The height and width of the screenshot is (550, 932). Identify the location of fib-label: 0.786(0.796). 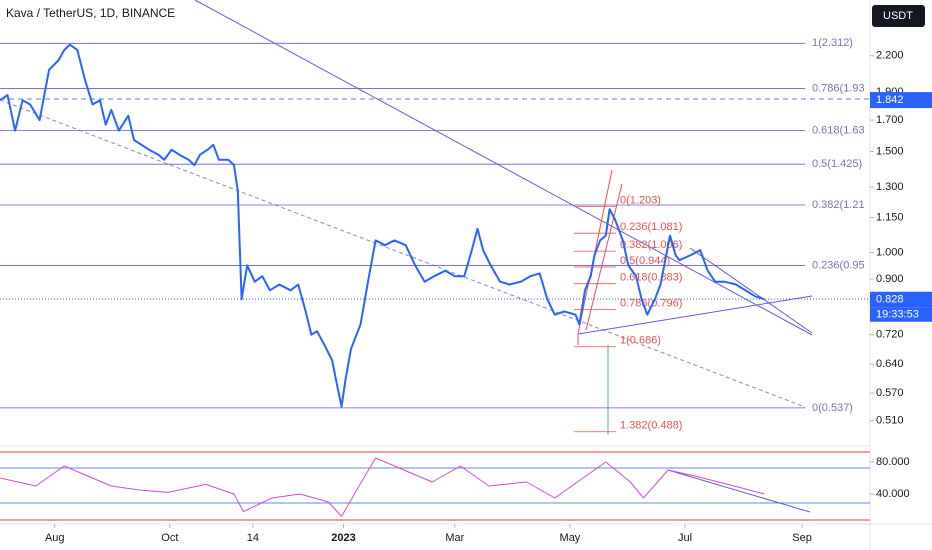
(651, 304).